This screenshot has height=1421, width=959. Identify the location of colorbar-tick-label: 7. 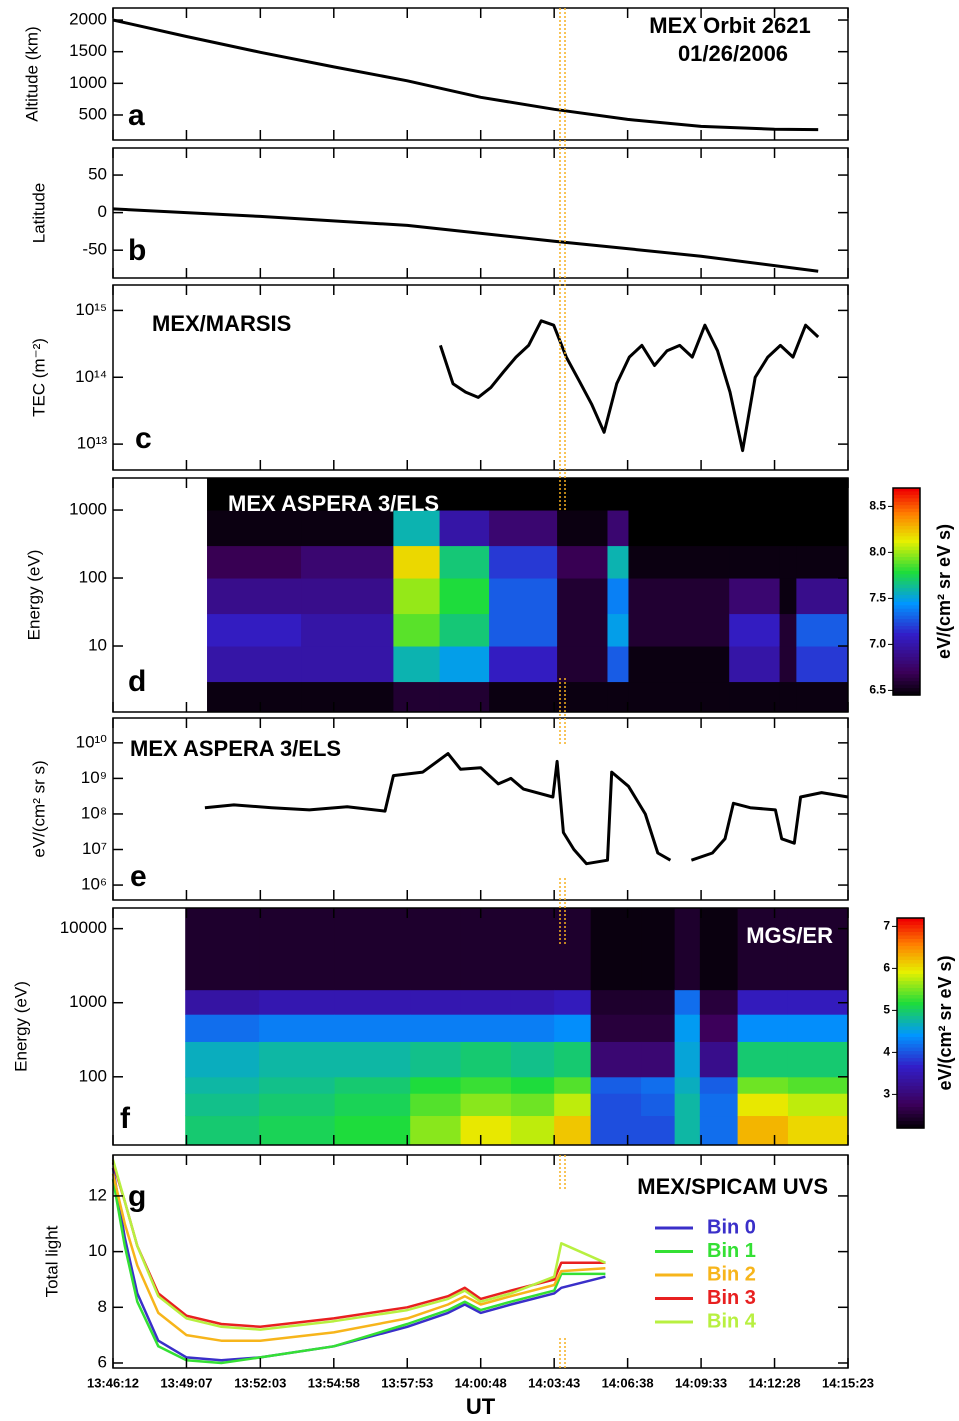
(886, 926).